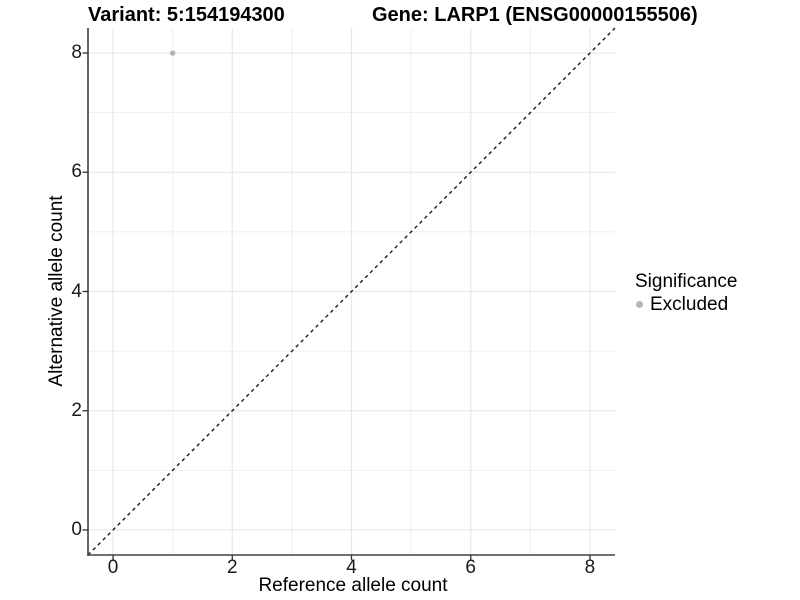  What do you see at coordinates (76, 410) in the screenshot?
I see `y-tick-label-2: 2` at bounding box center [76, 410].